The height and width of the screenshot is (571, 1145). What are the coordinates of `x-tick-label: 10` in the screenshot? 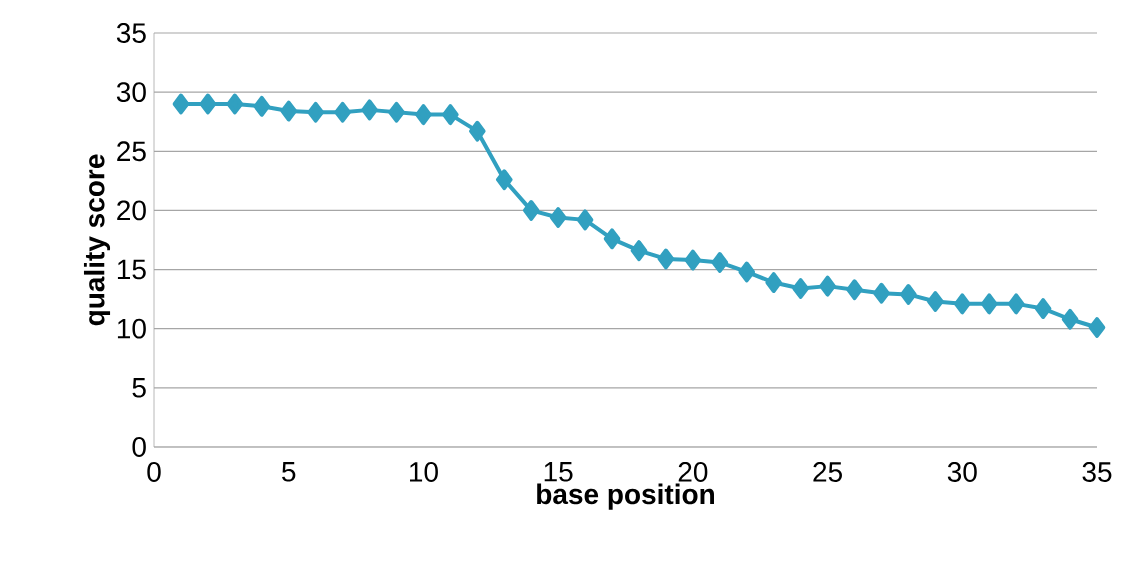 It's located at (424, 472).